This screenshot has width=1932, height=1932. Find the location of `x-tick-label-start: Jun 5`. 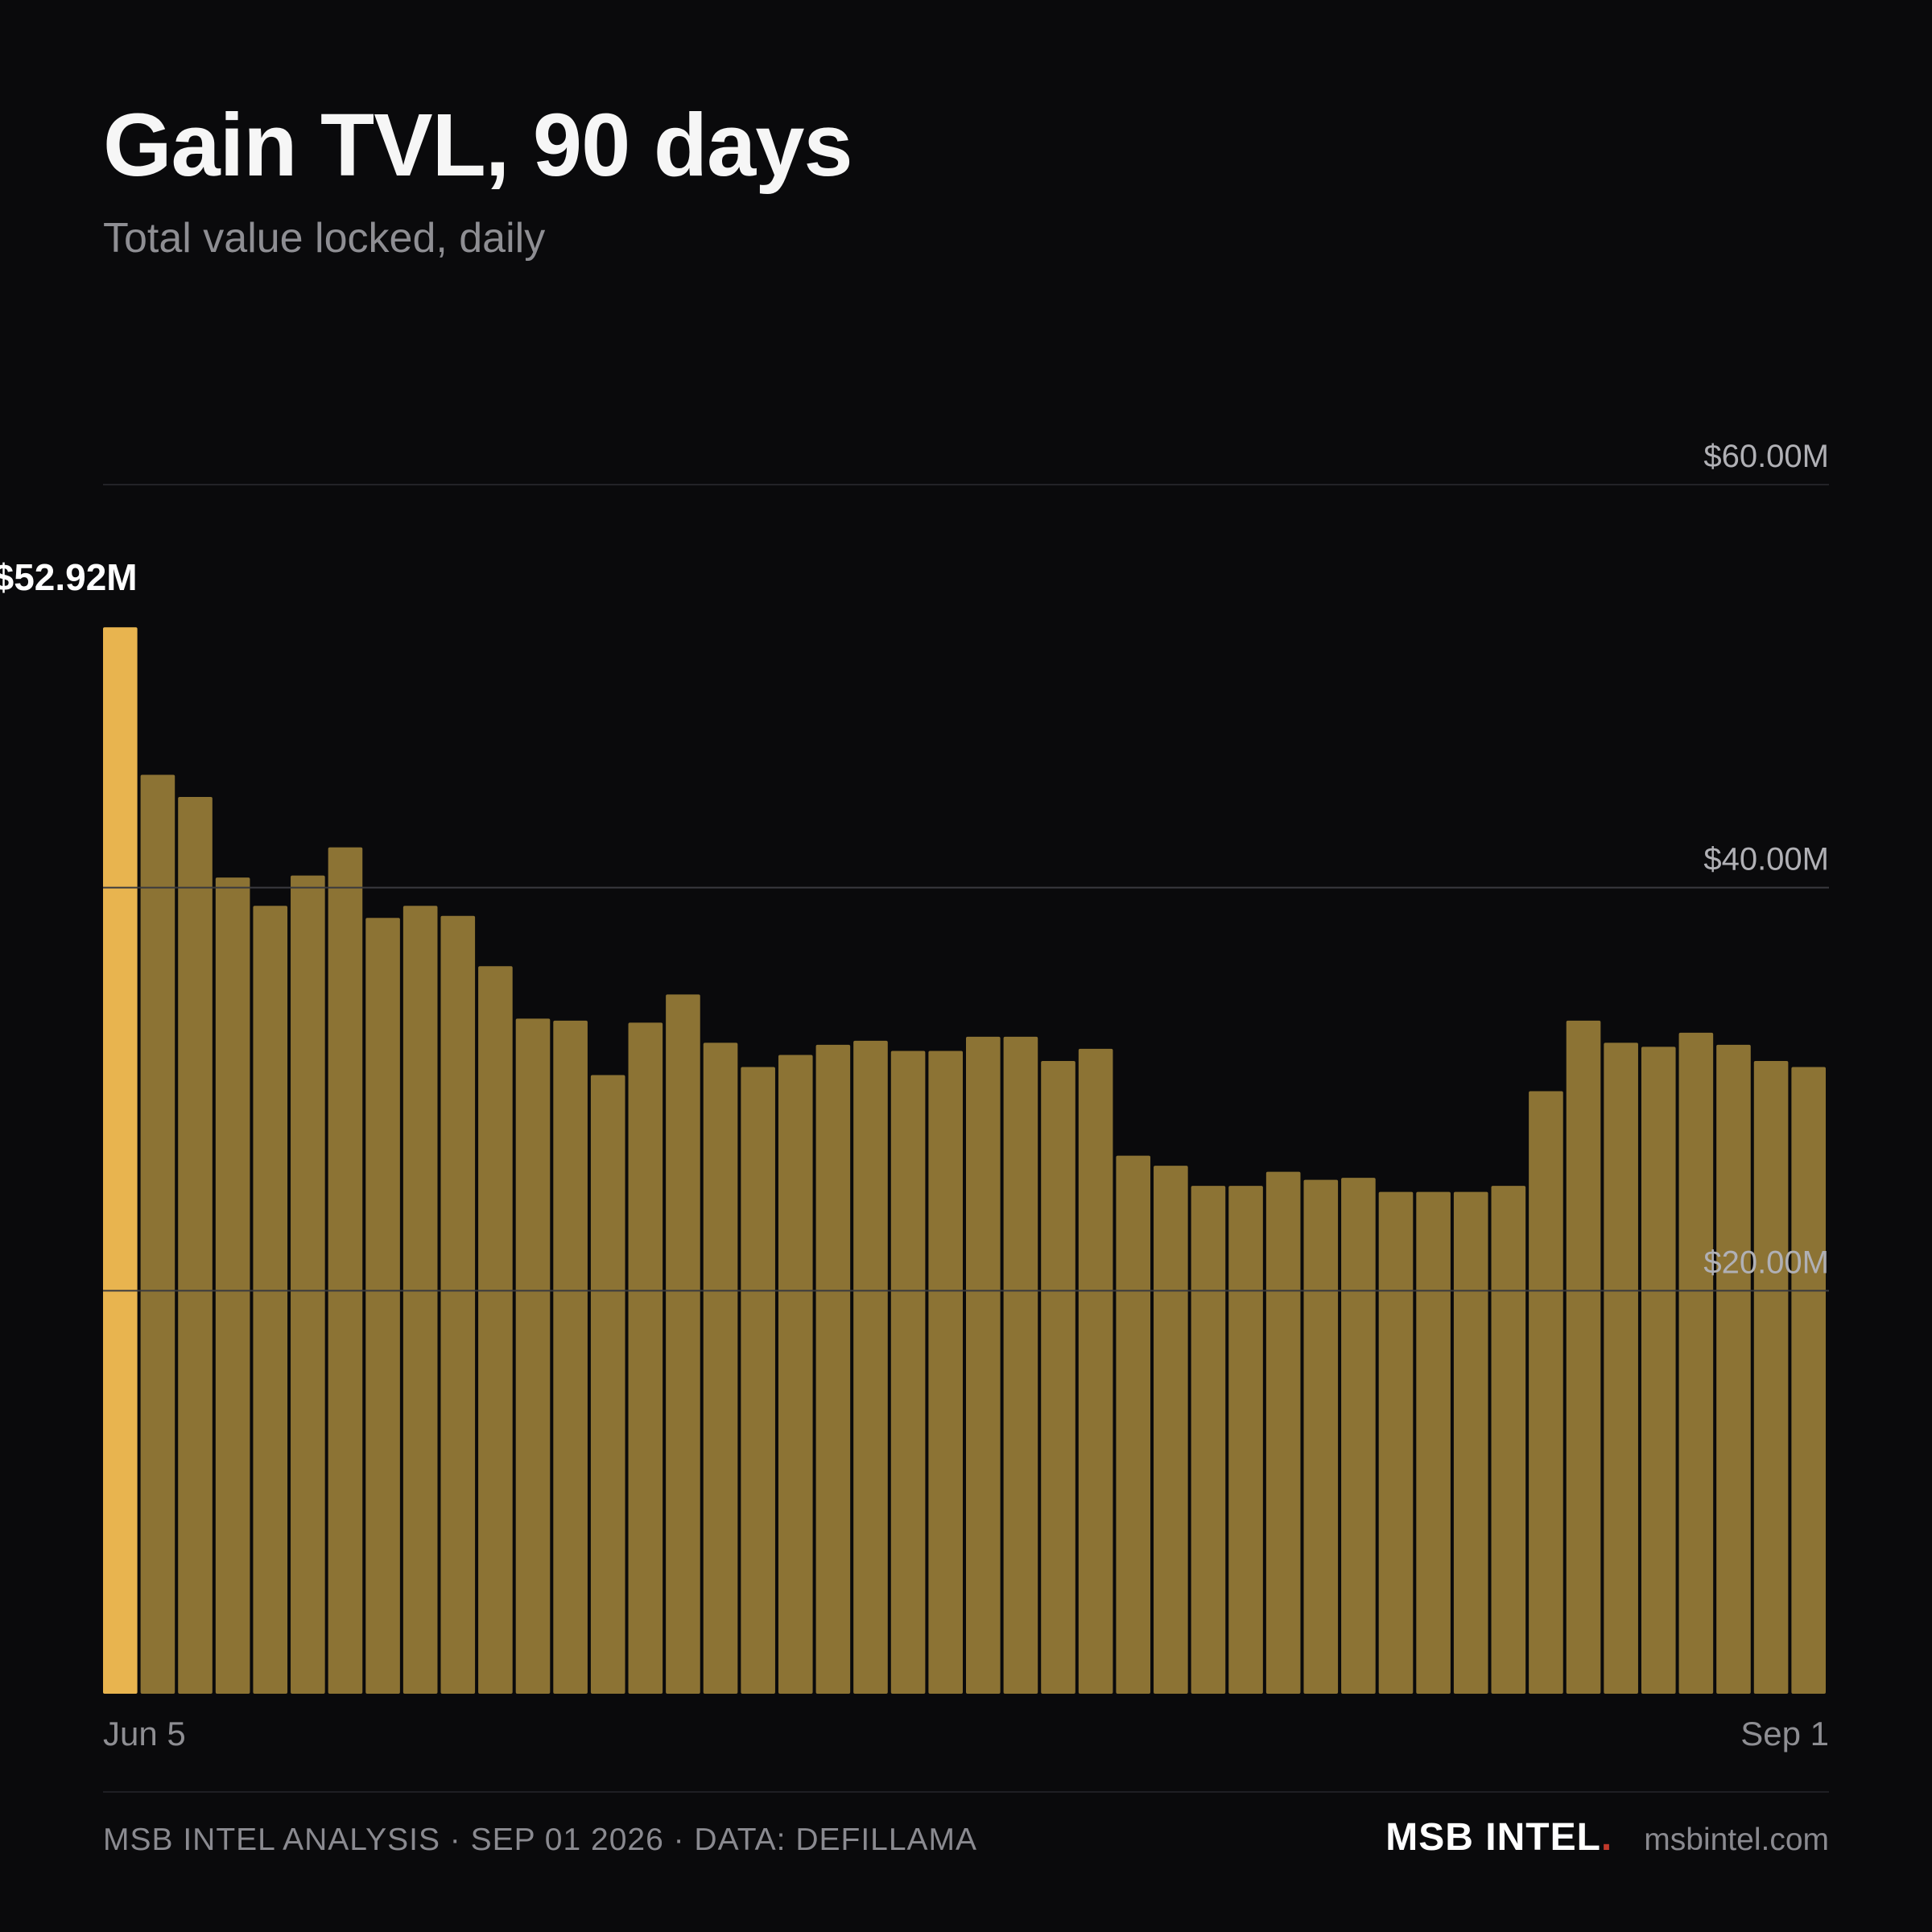

x-tick-label-start: Jun 5 is located at coordinates (144, 1733).